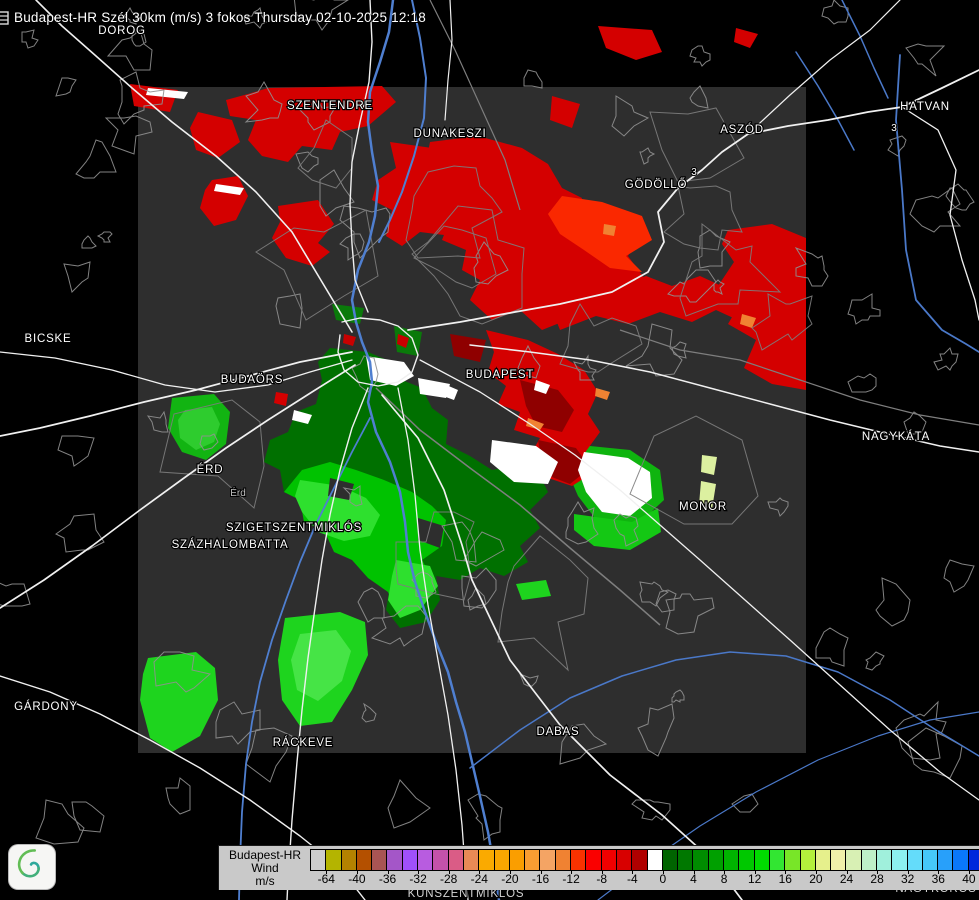 This screenshot has height=900, width=979. What do you see at coordinates (418, 879) in the screenshot?
I see `legend-tick-label: -32` at bounding box center [418, 879].